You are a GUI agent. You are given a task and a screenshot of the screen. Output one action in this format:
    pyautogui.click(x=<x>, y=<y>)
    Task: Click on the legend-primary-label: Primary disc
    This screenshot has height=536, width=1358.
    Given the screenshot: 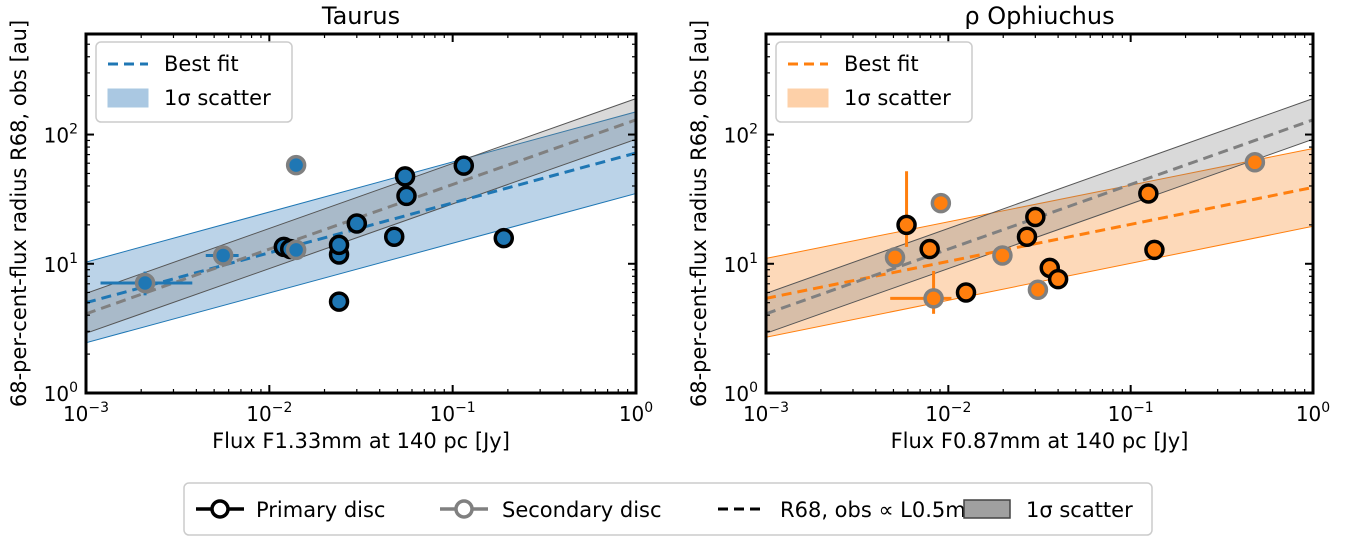 What is the action you would take?
    pyautogui.click(x=320, y=510)
    